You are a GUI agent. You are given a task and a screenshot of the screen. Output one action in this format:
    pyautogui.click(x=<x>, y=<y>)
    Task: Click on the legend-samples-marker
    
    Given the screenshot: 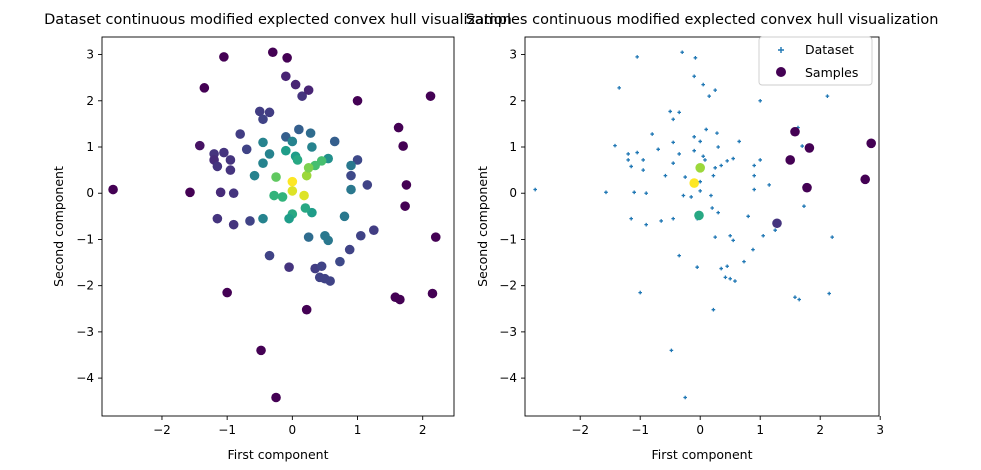 What is the action you would take?
    pyautogui.click(x=781, y=72)
    